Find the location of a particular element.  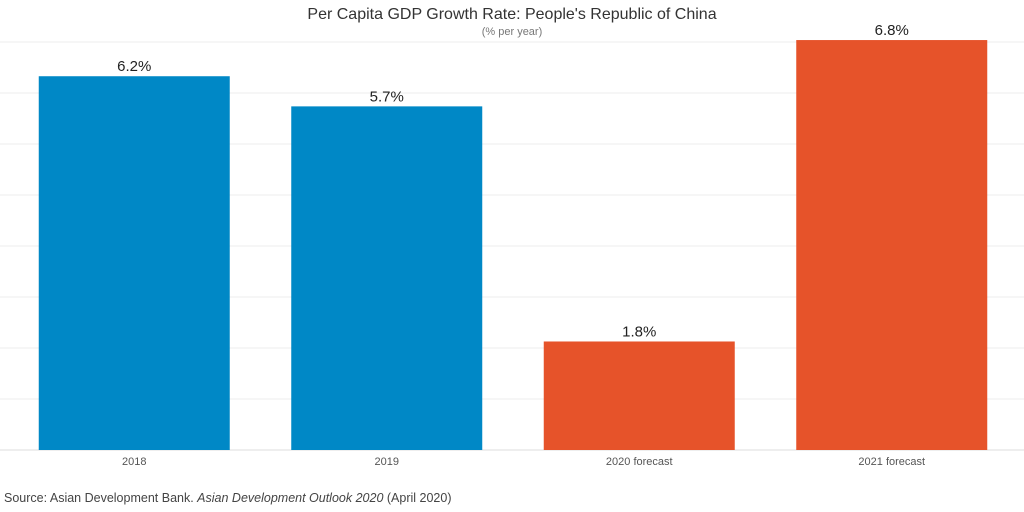

value-label: 6.8% is located at coordinates (892, 30).